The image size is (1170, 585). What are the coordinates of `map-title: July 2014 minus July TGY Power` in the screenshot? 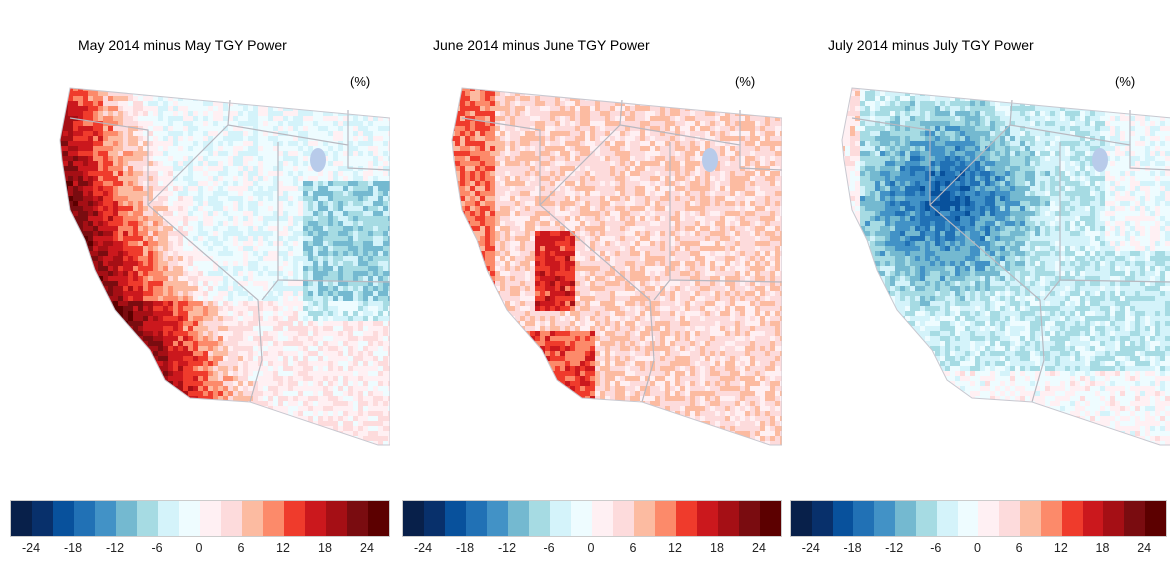 It's located at (931, 45).